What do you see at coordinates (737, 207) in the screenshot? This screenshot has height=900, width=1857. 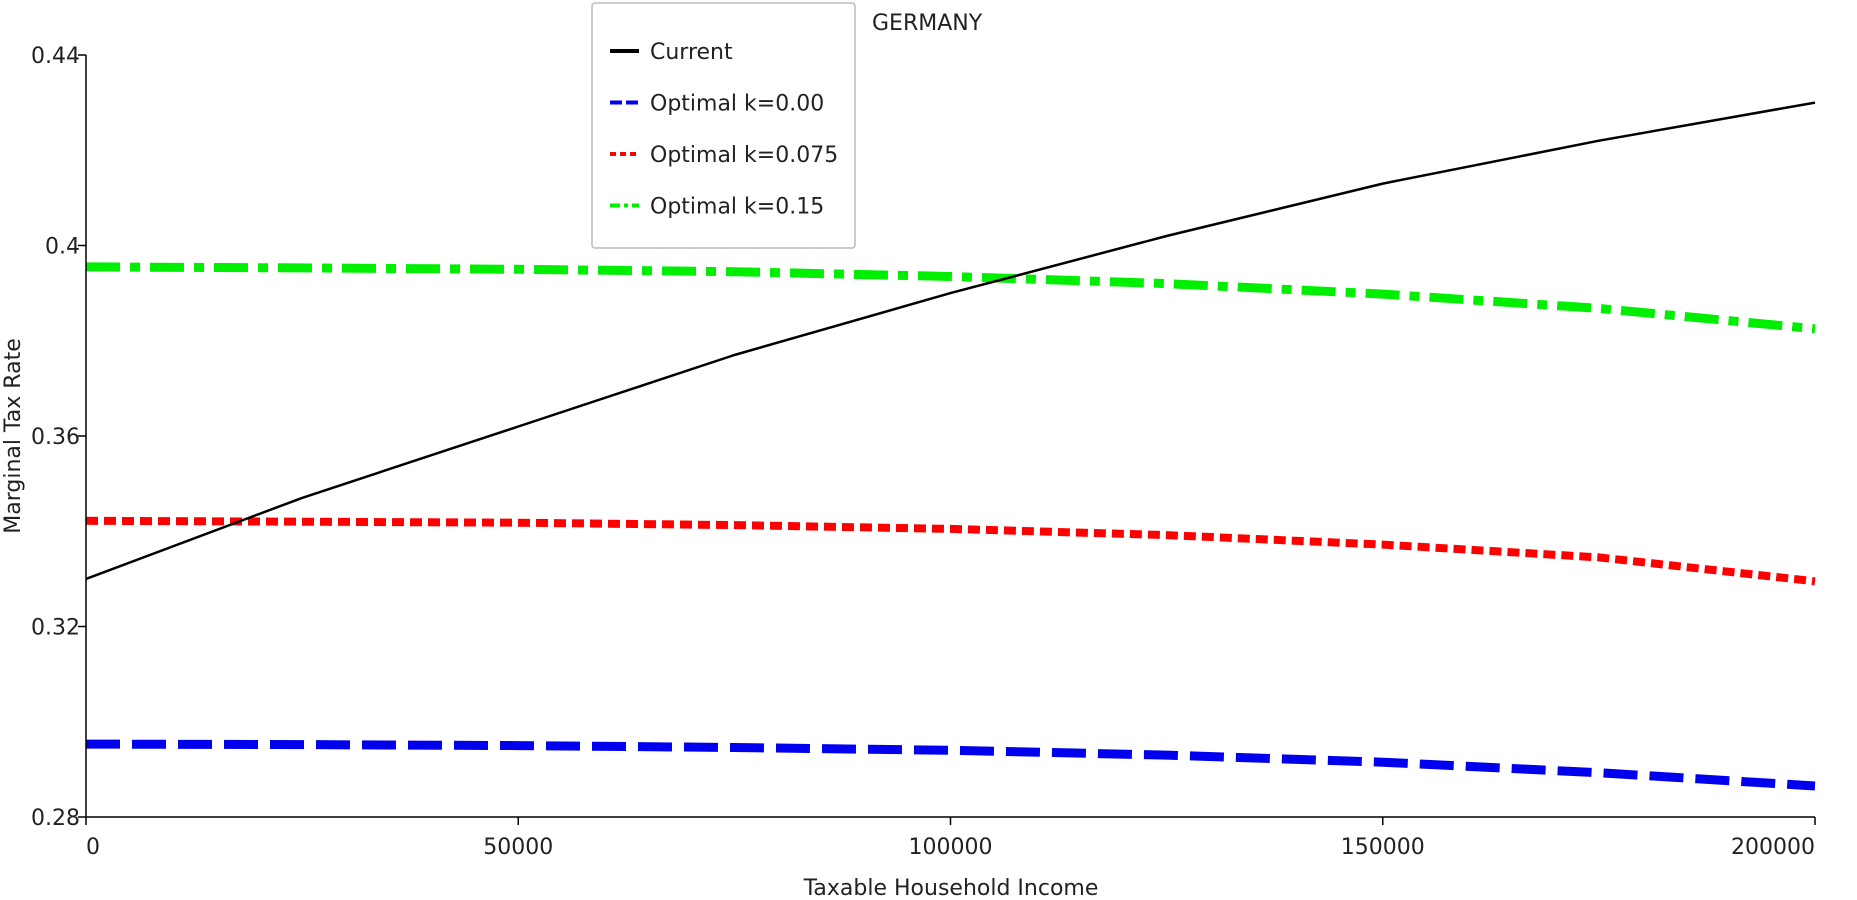 I see `legend-label-3: Optimal k=0.15` at bounding box center [737, 207].